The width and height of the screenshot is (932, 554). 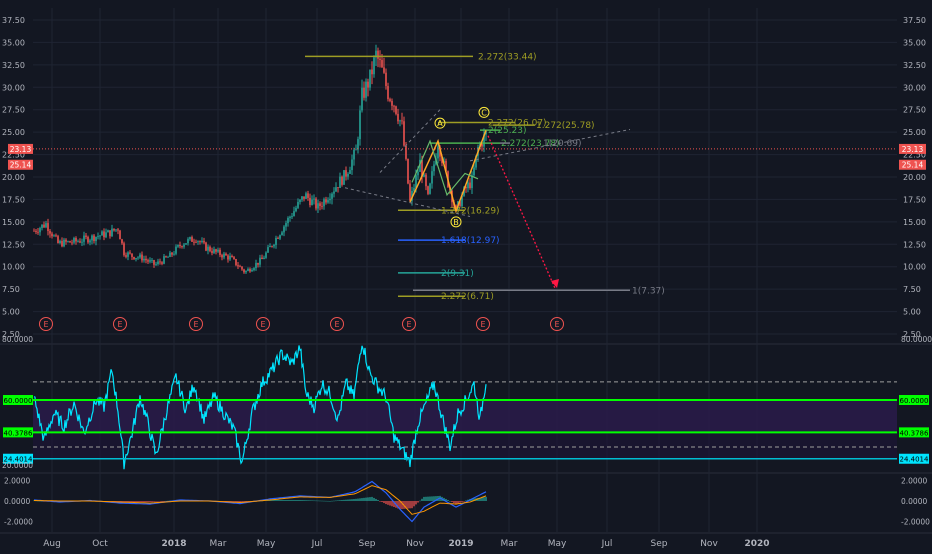 I want to click on y-tick-label-right: 25.00, so click(x=914, y=132).